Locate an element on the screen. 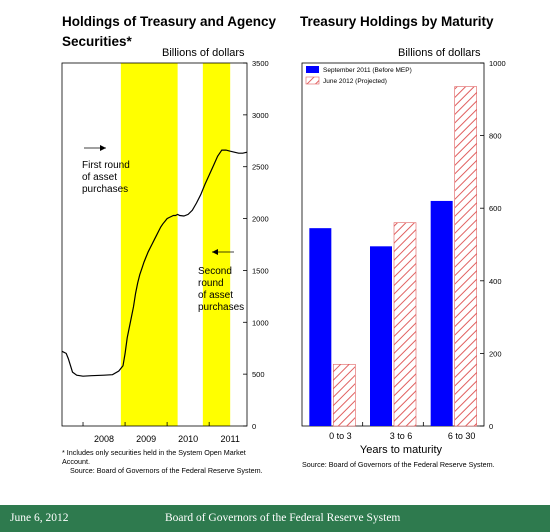 Image resolution: width=550 pixels, height=532 pixels. x-tick-label: 2010 is located at coordinates (188, 439).